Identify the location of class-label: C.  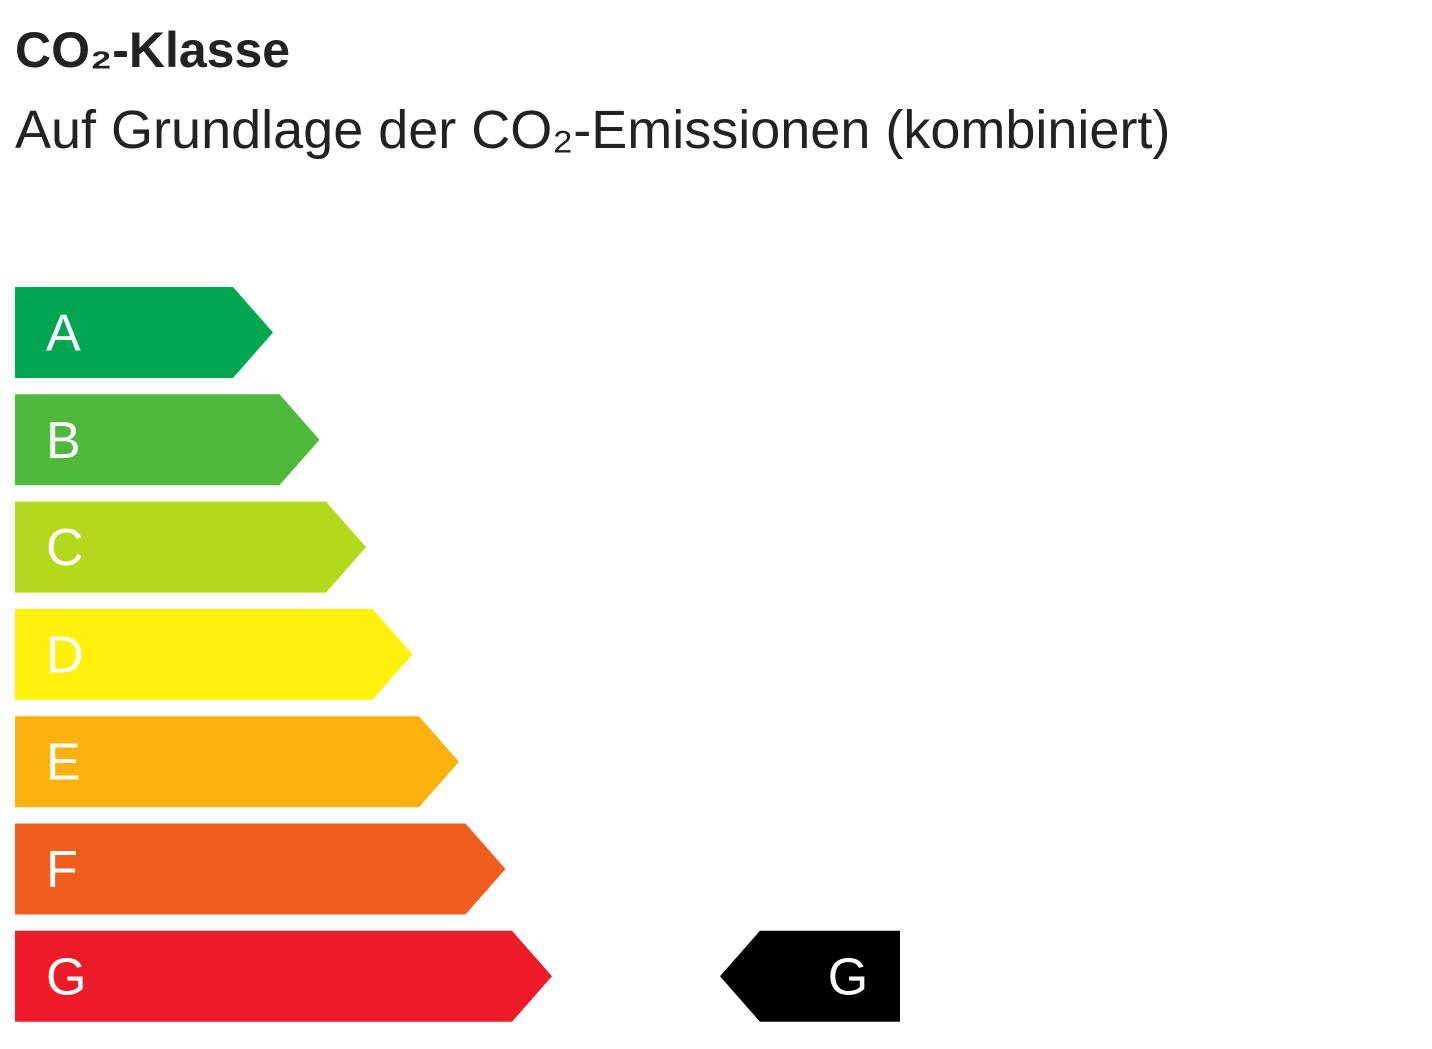
(65, 548).